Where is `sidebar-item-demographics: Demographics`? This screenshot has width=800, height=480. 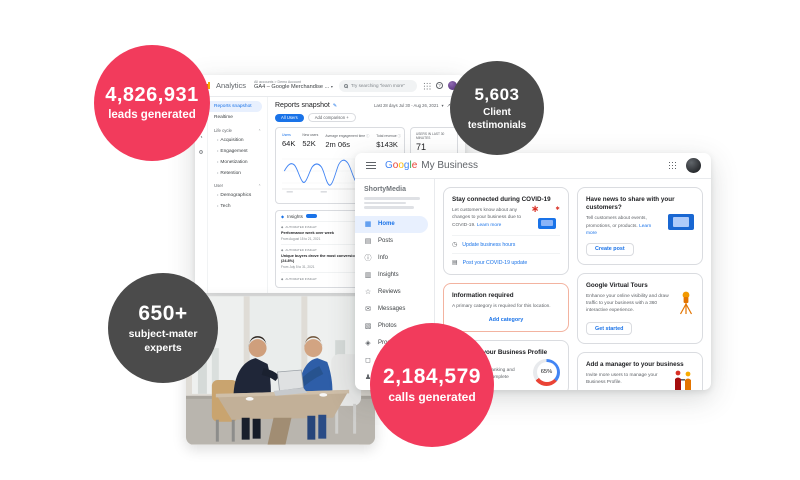 sidebar-item-demographics: Demographics is located at coordinates (237, 194).